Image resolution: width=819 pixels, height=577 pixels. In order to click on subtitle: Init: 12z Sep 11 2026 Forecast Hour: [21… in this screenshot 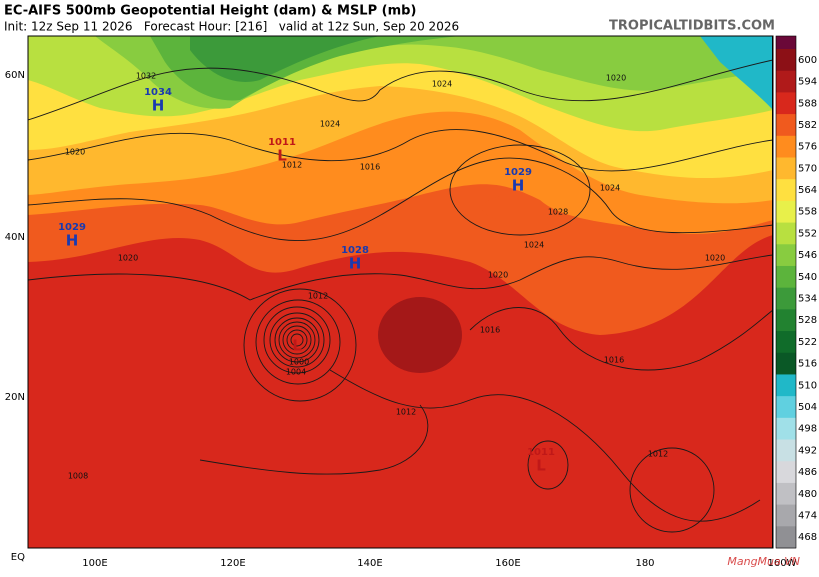, I will do `click(231, 27)`.